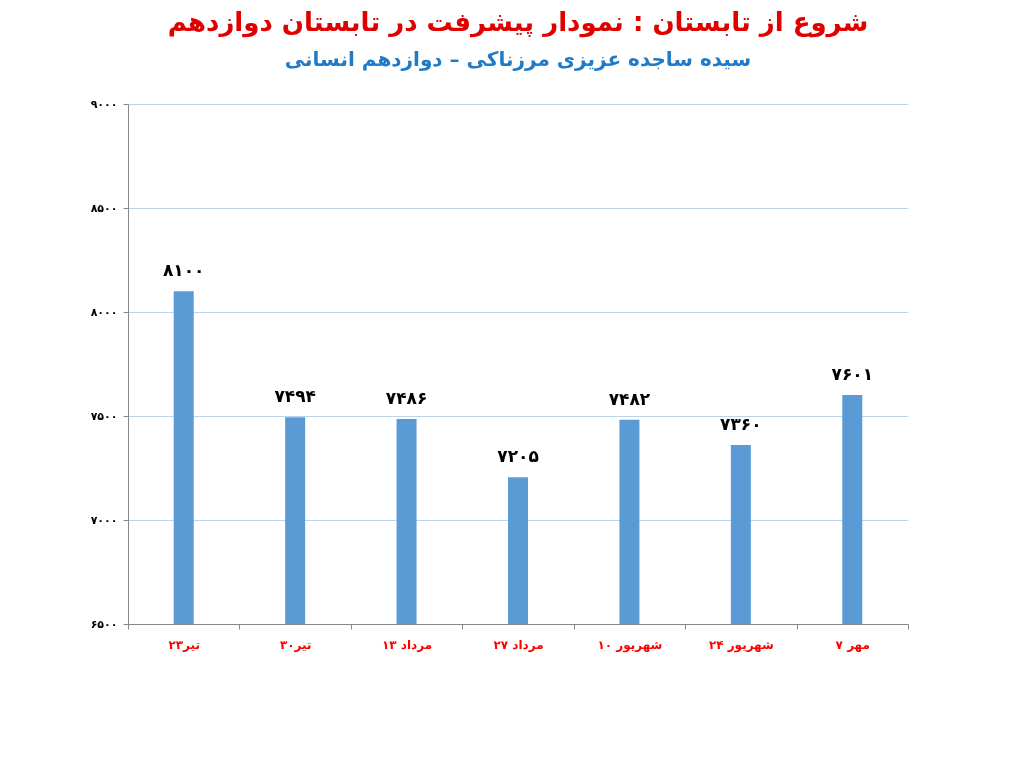 The image size is (1015, 763). I want to click on y-tick-label: ۷۰۰۰, so click(104, 520).